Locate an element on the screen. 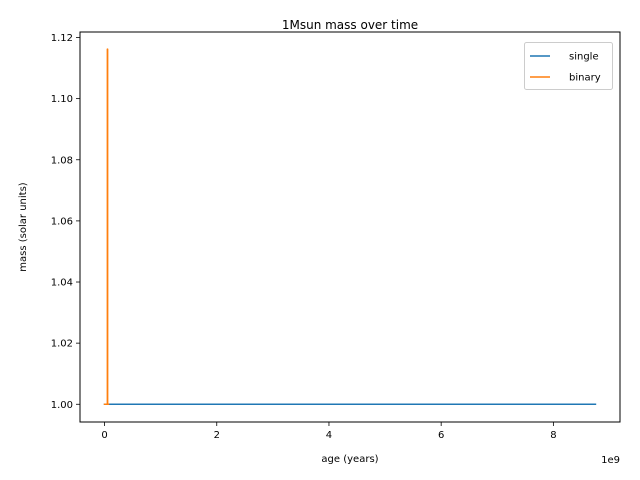  chart-title: 1Msun mass over time is located at coordinates (350, 25).